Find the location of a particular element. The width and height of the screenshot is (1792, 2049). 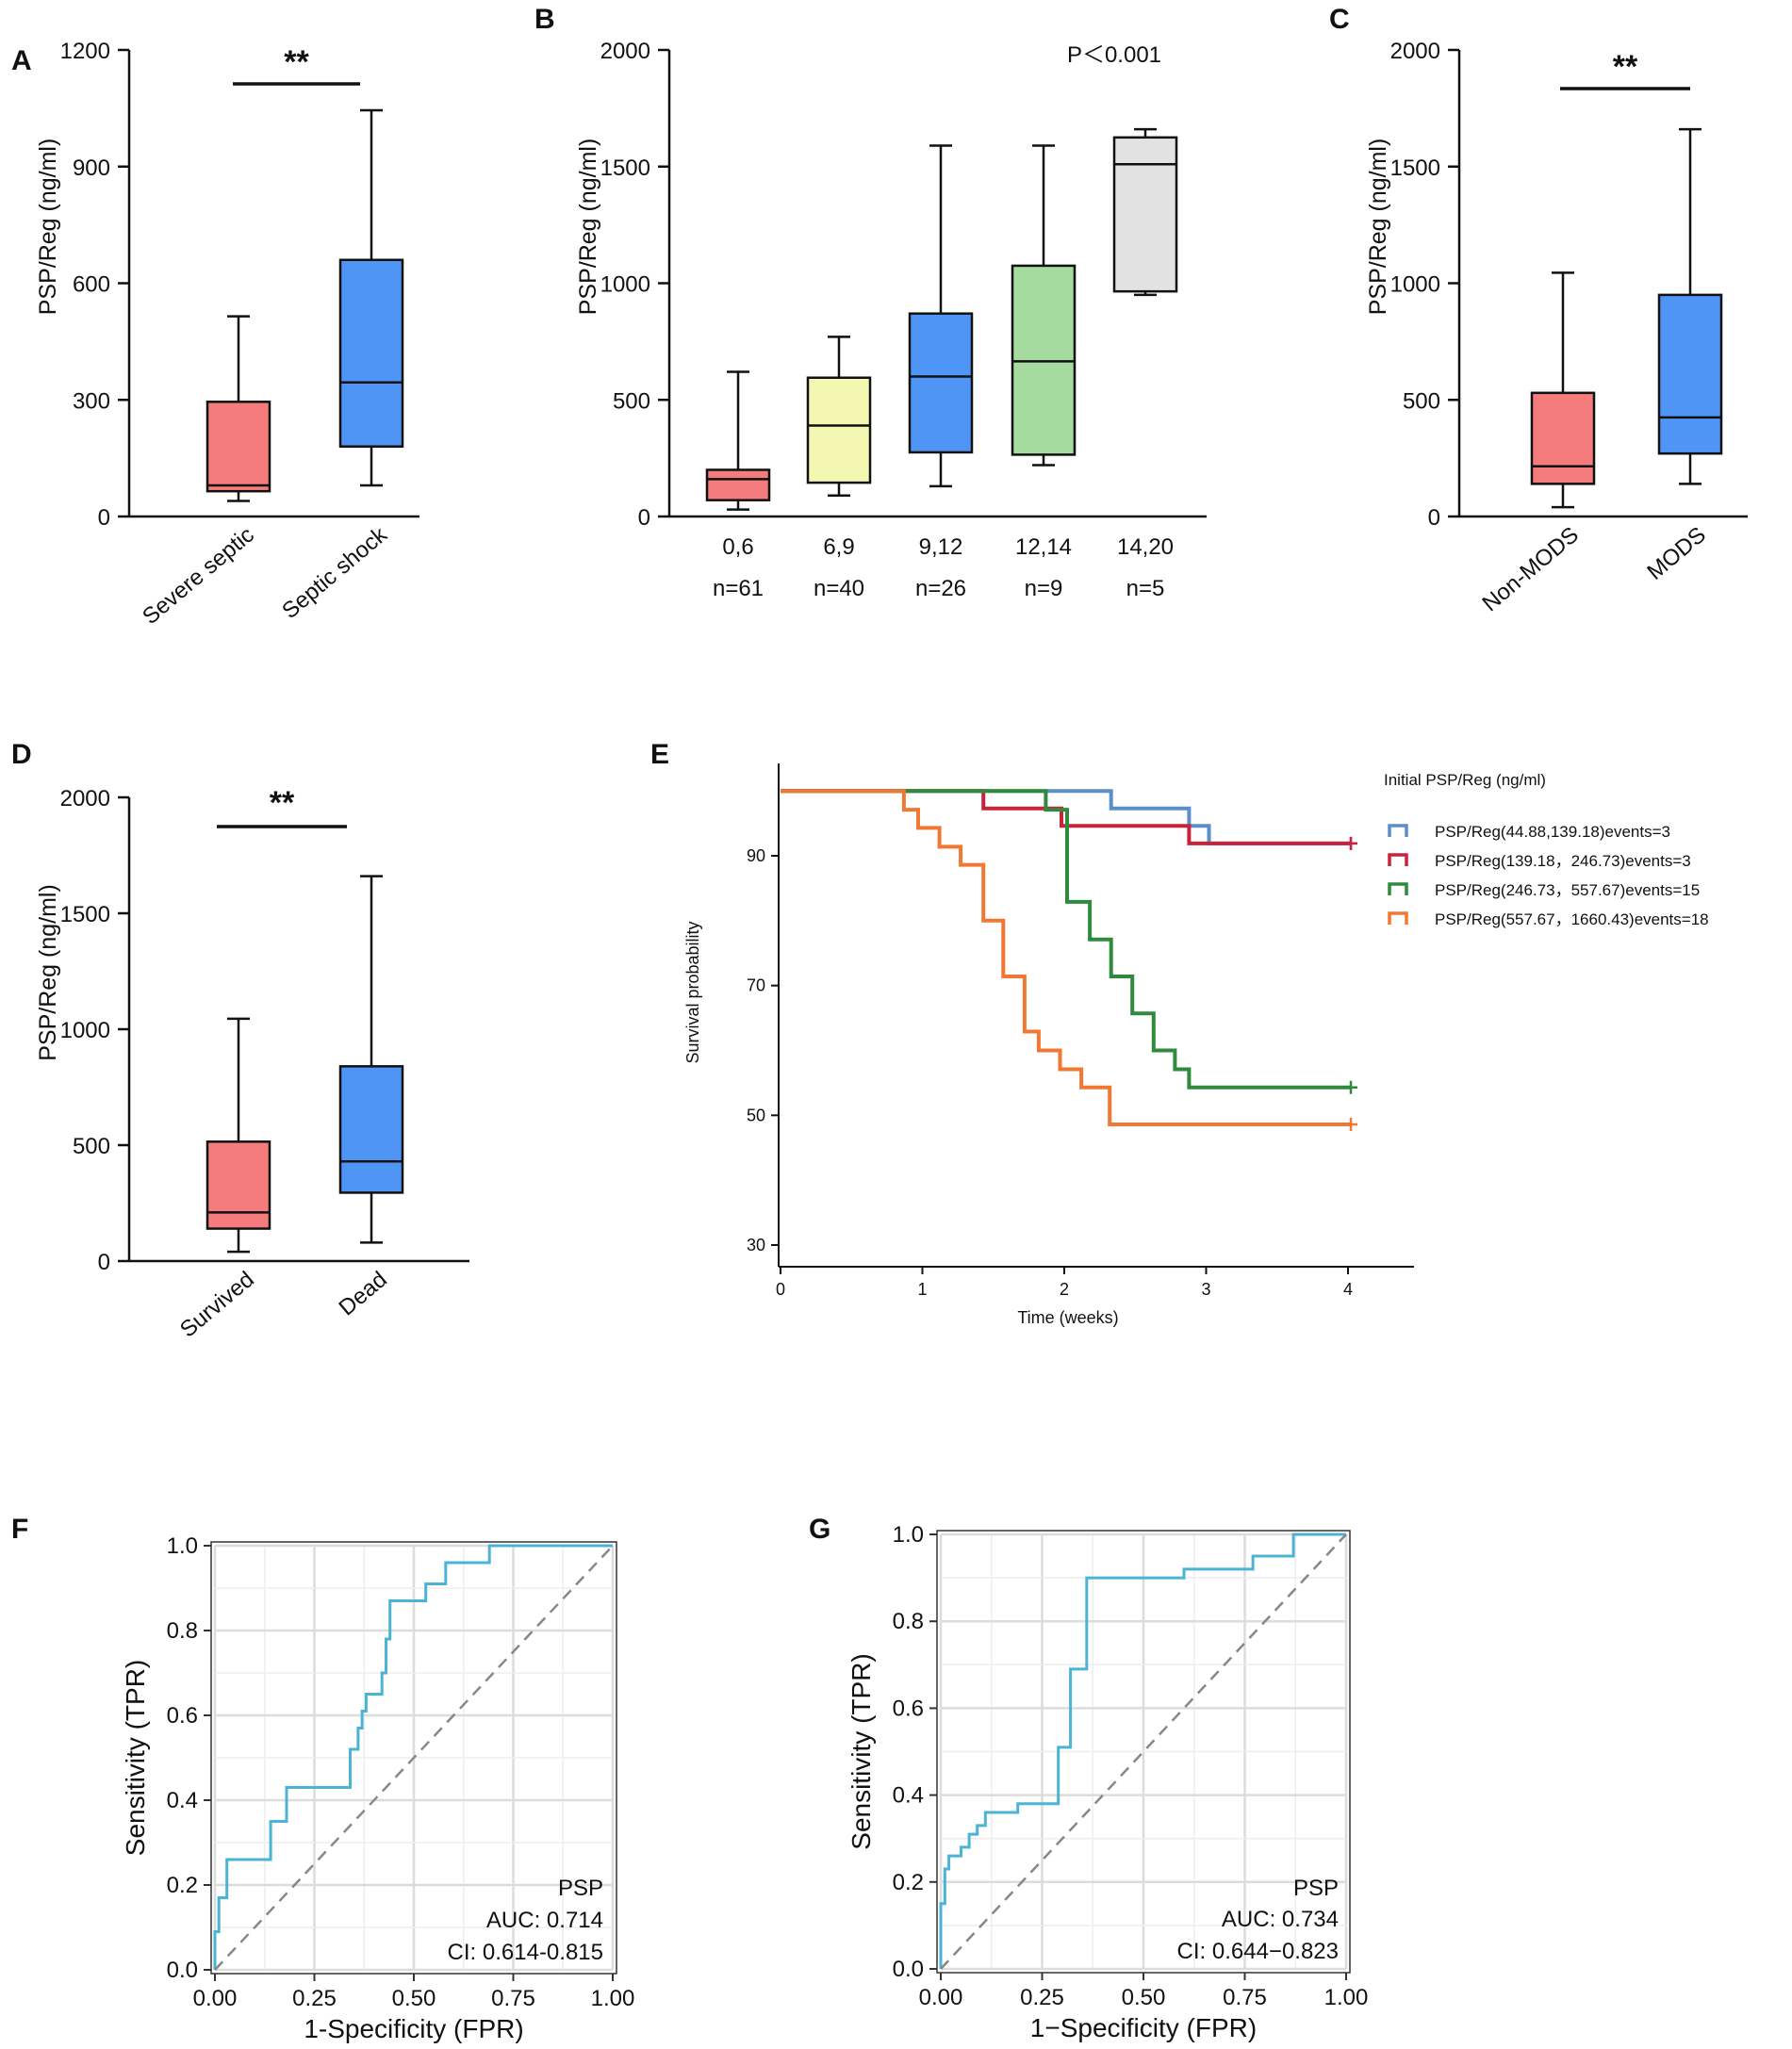

panel-label: D is located at coordinates (21, 754).